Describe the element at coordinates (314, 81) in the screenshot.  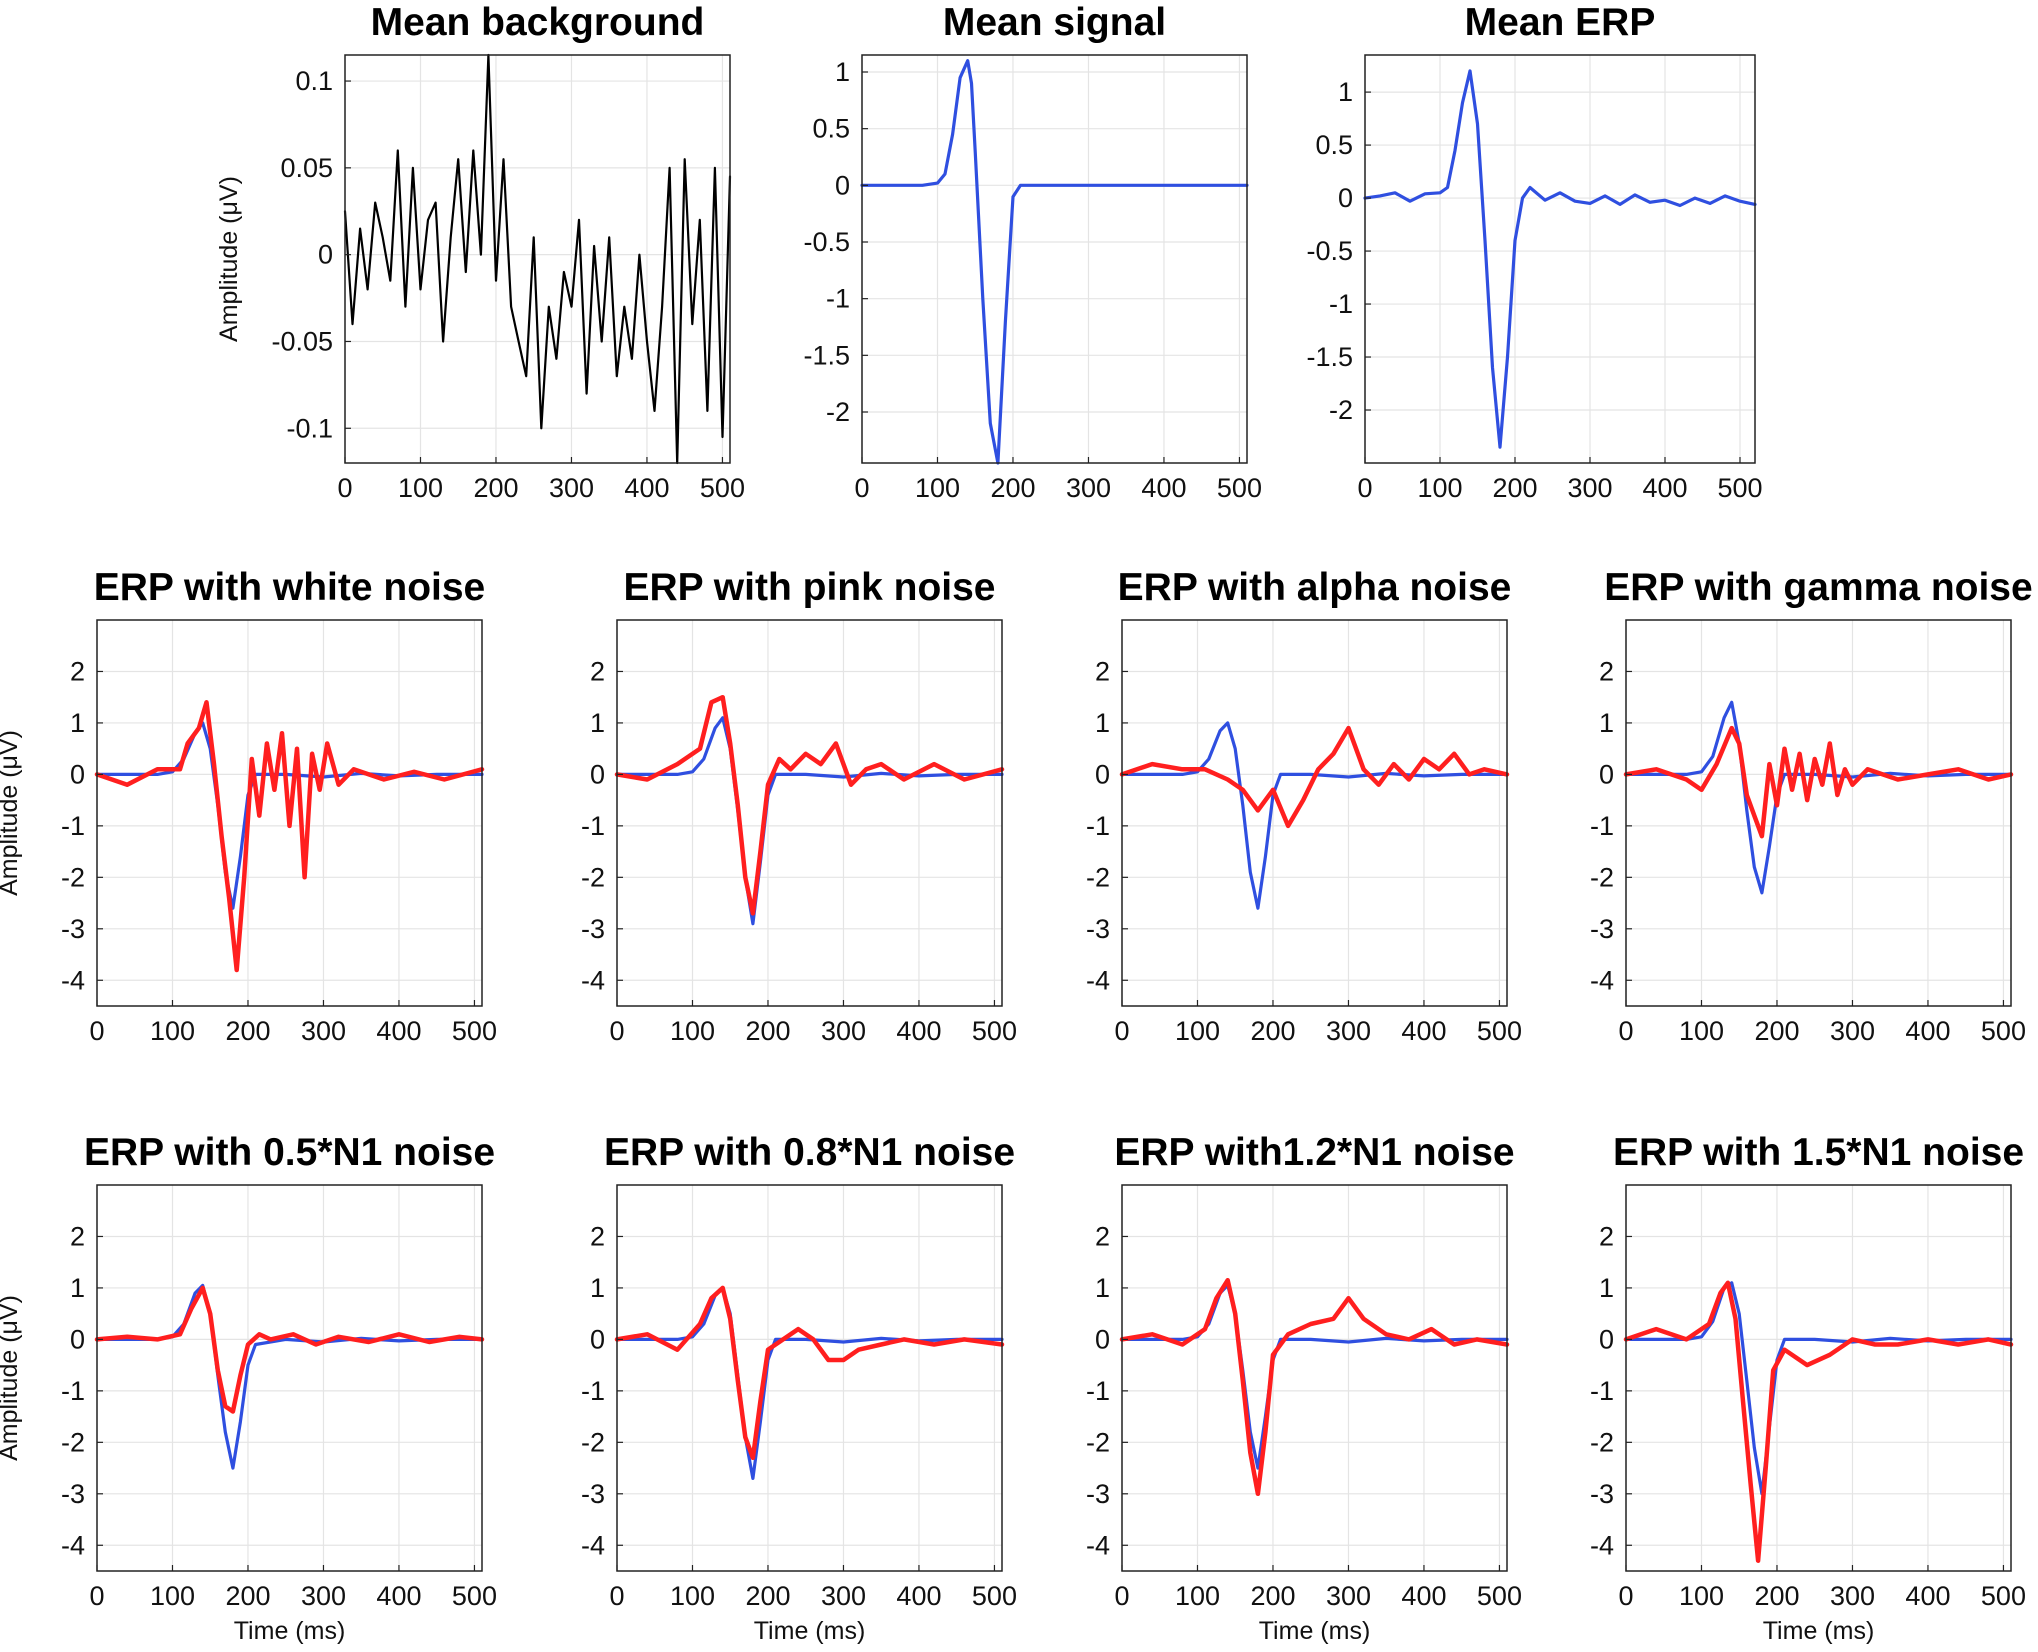
I see `y-tick-label: 0.1` at that location.